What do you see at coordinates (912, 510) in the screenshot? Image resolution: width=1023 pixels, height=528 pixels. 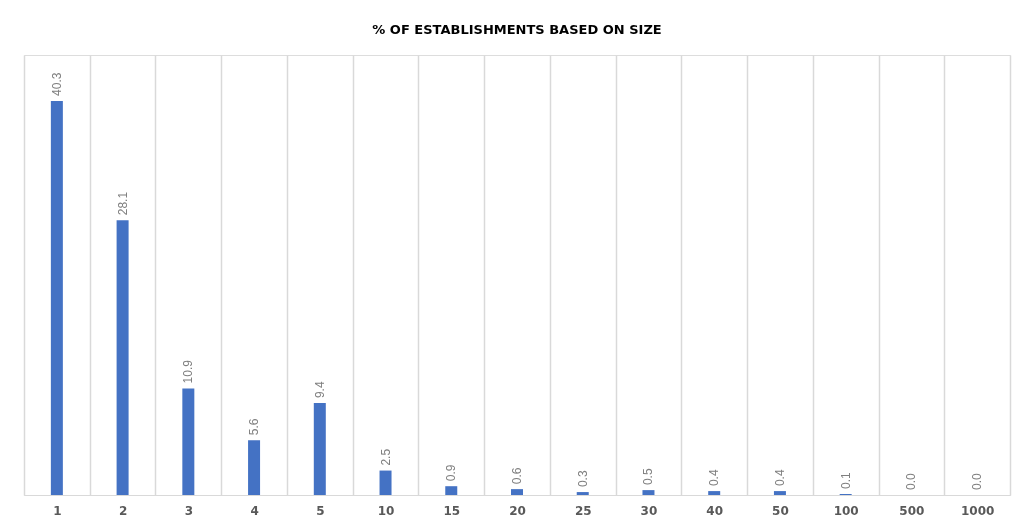 I see `x-tick-label: 500` at bounding box center [912, 510].